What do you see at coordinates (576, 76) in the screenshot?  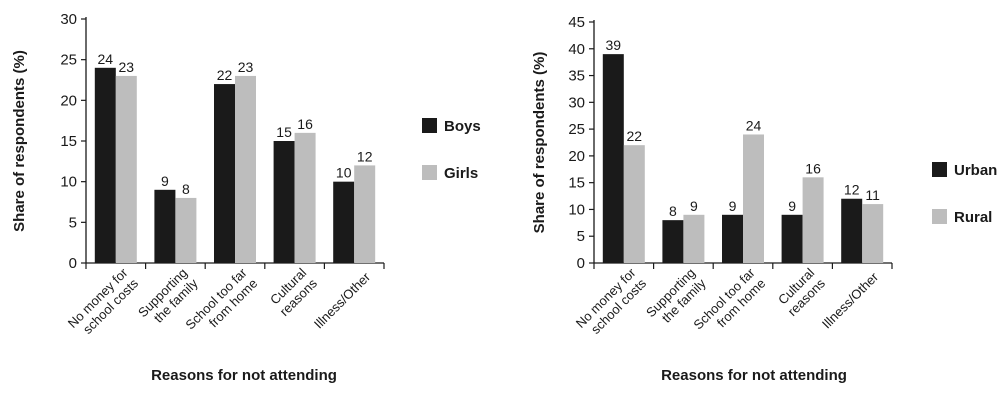 I see `y-tick-label: 35` at bounding box center [576, 76].